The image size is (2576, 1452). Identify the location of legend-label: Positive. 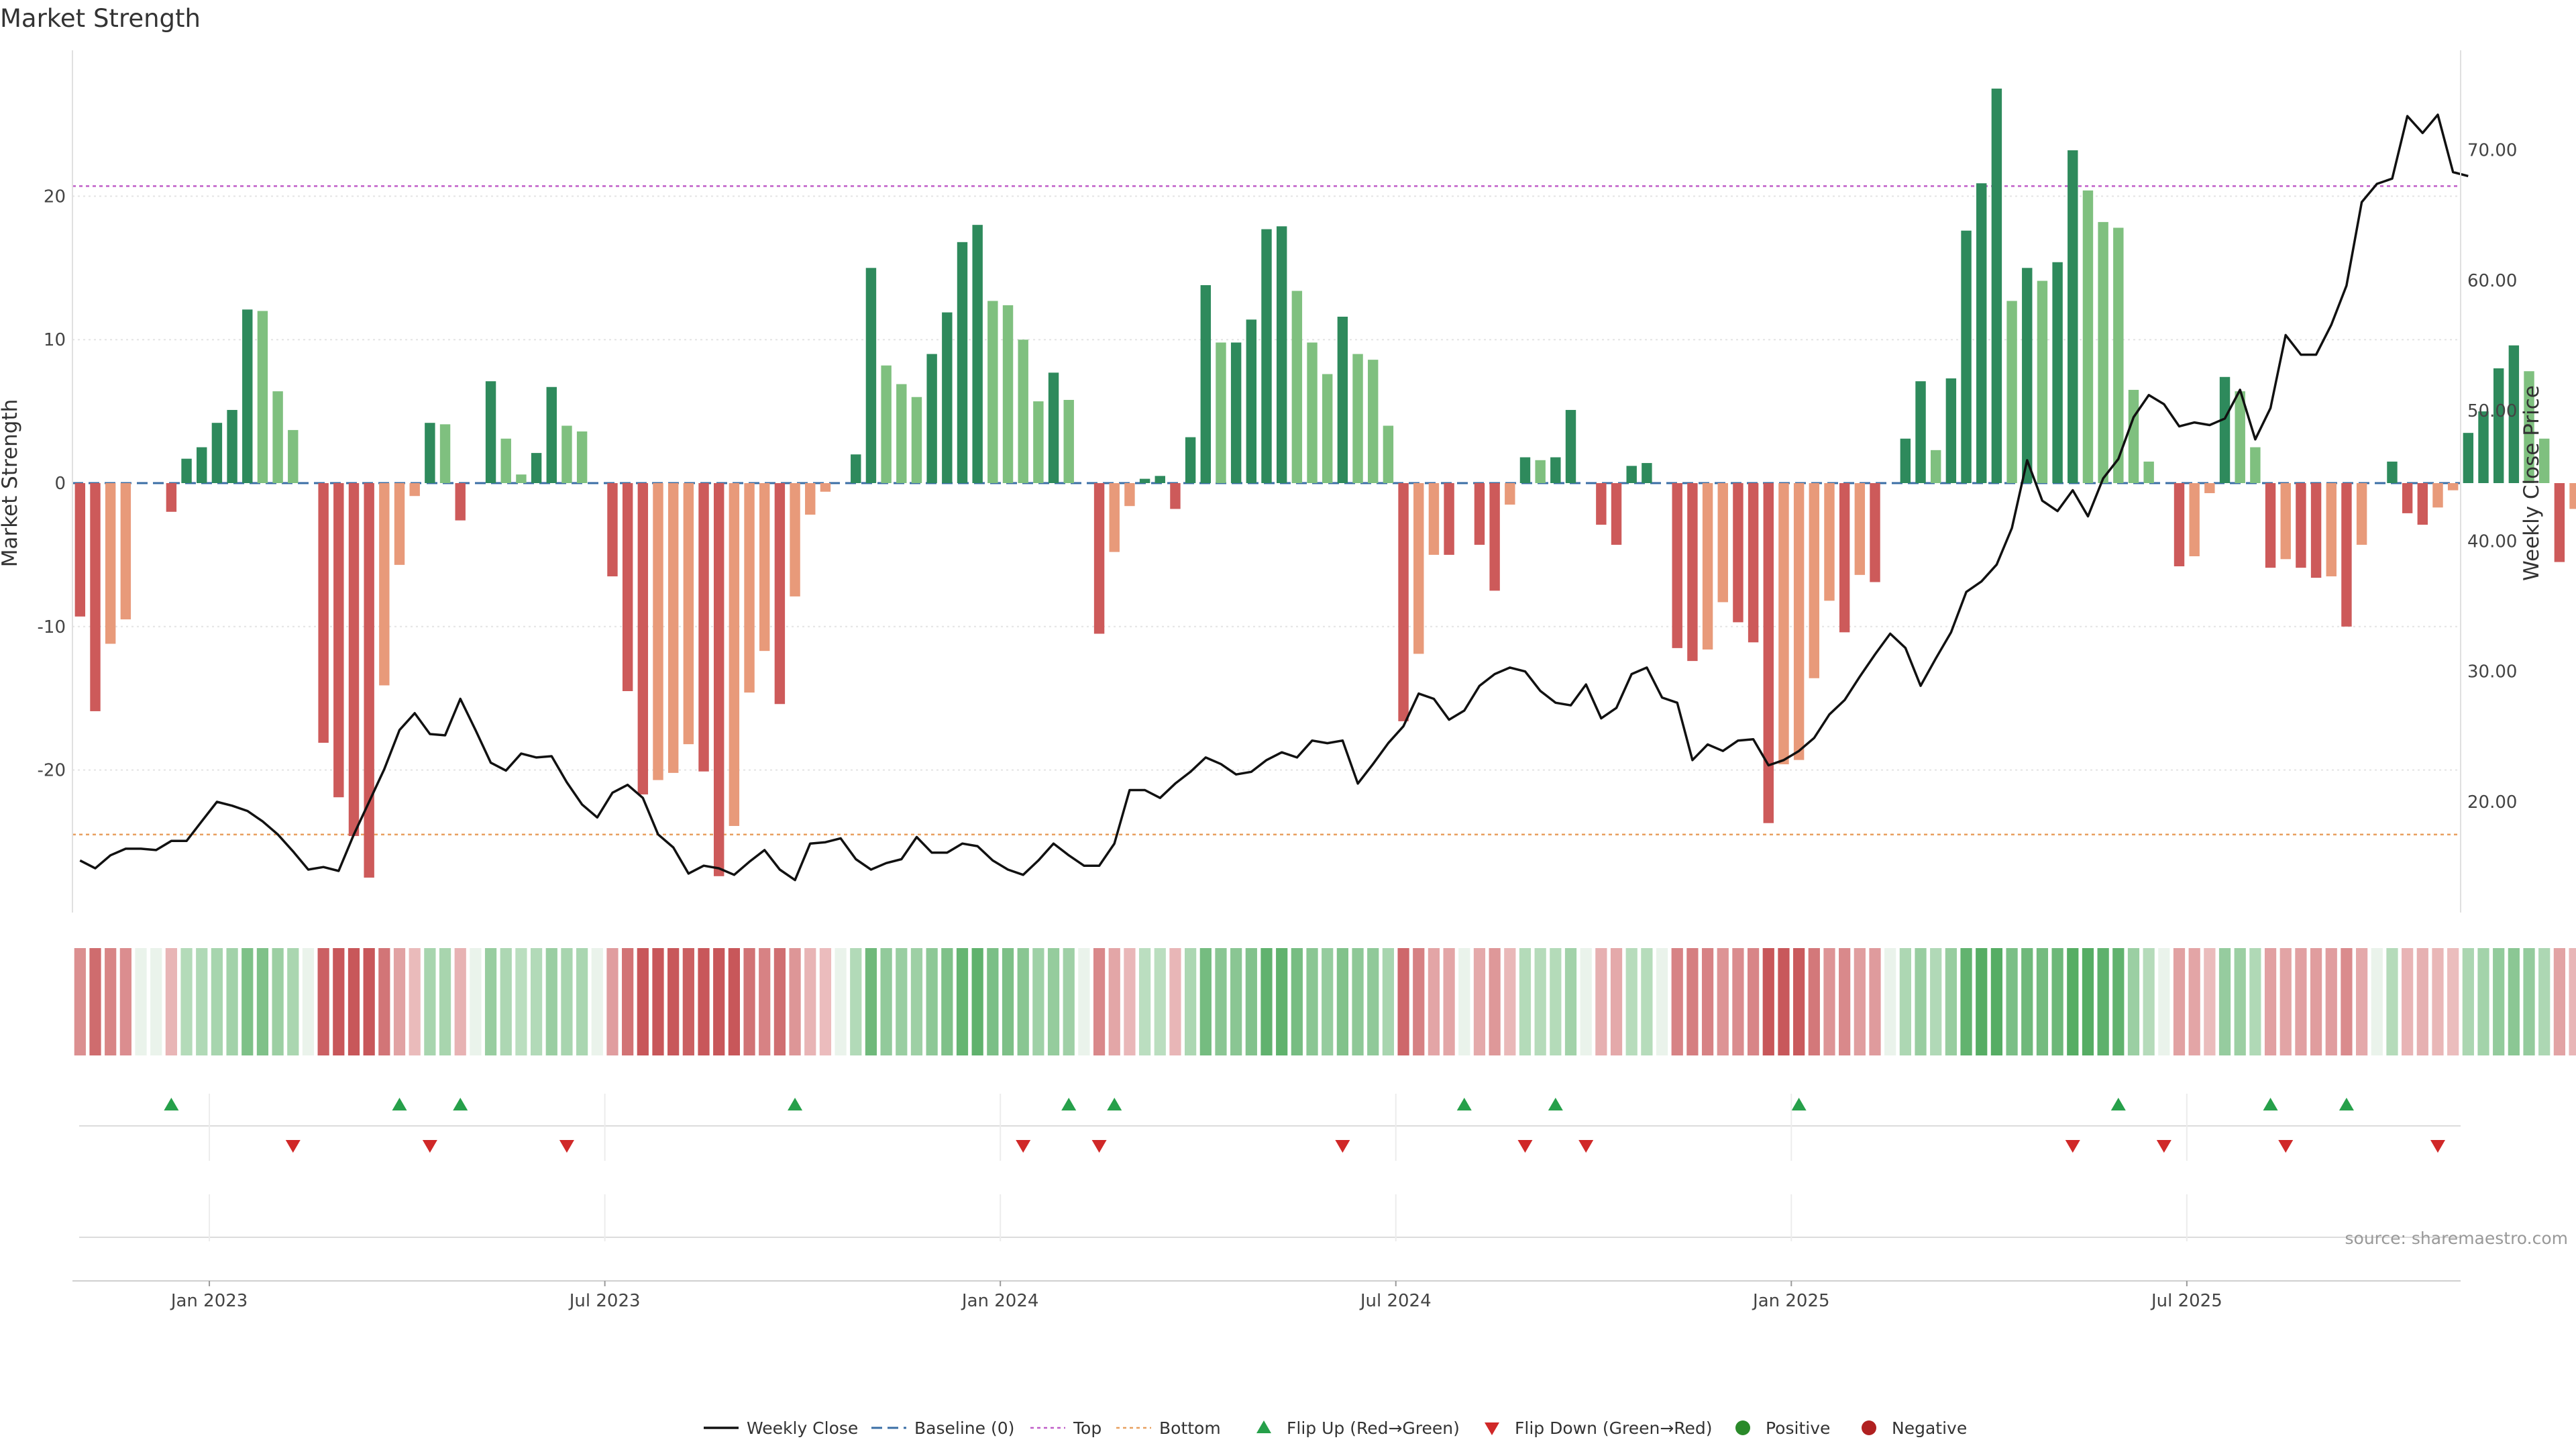
(1798, 1428).